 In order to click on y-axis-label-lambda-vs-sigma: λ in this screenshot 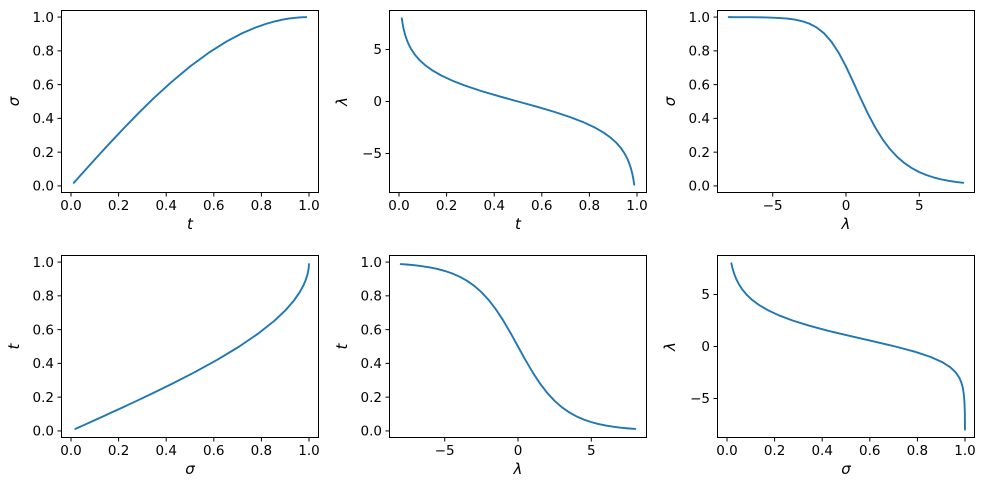, I will do `click(670, 347)`.